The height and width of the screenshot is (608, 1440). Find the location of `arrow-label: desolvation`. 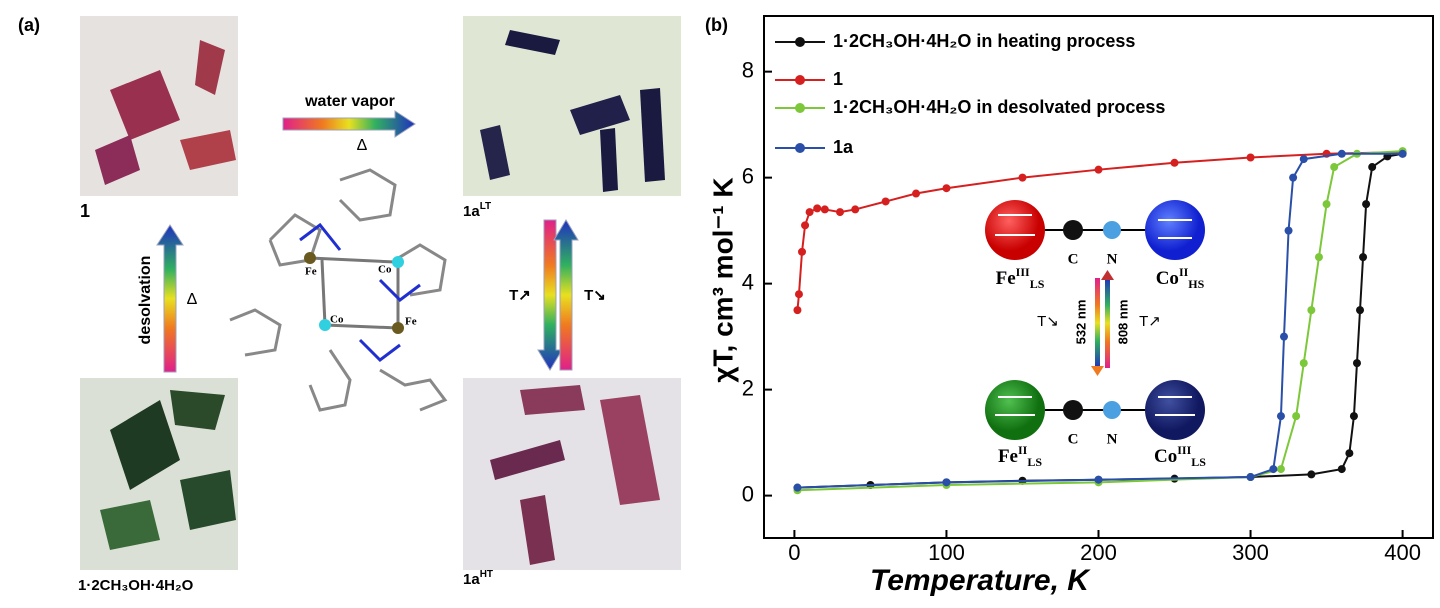

arrow-label: desolvation is located at coordinates (145, 300).